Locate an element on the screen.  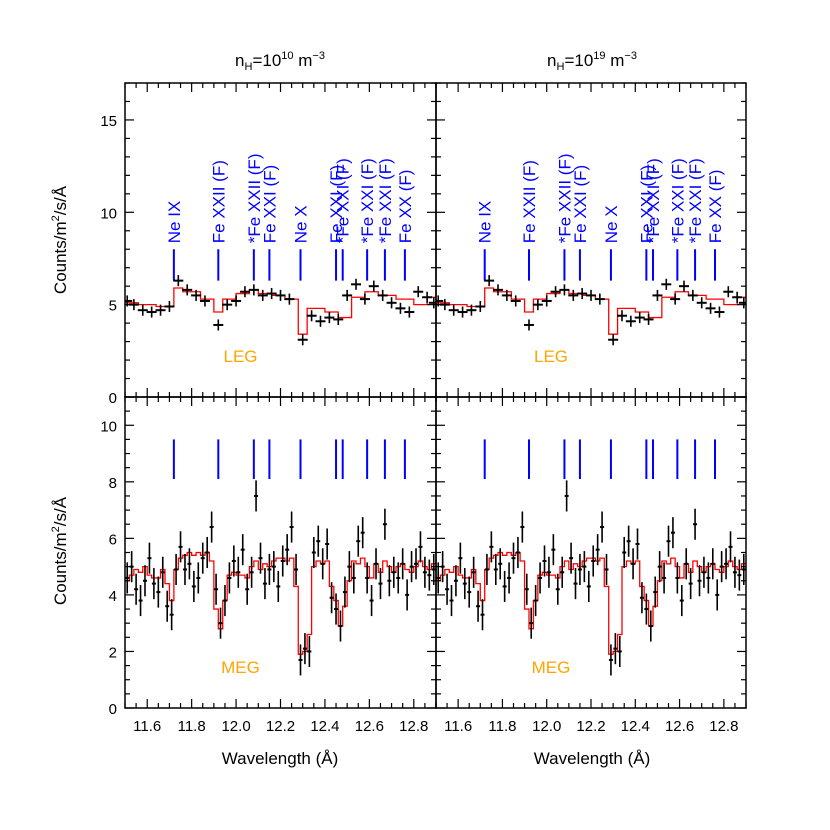
line-id-label-0: Ne IX is located at coordinates (485, 222).